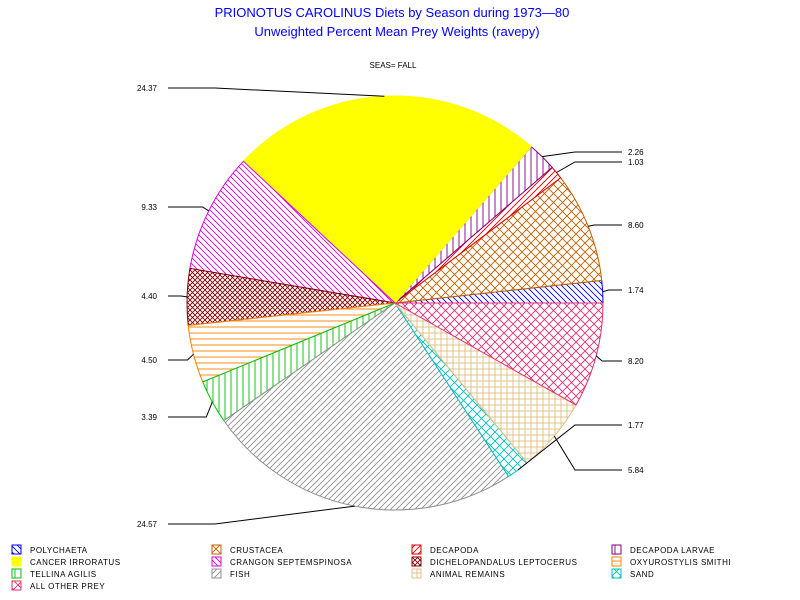 The width and height of the screenshot is (800, 600). I want to click on data-label-oxyurostylis-smithi: 4.50, so click(149, 360).